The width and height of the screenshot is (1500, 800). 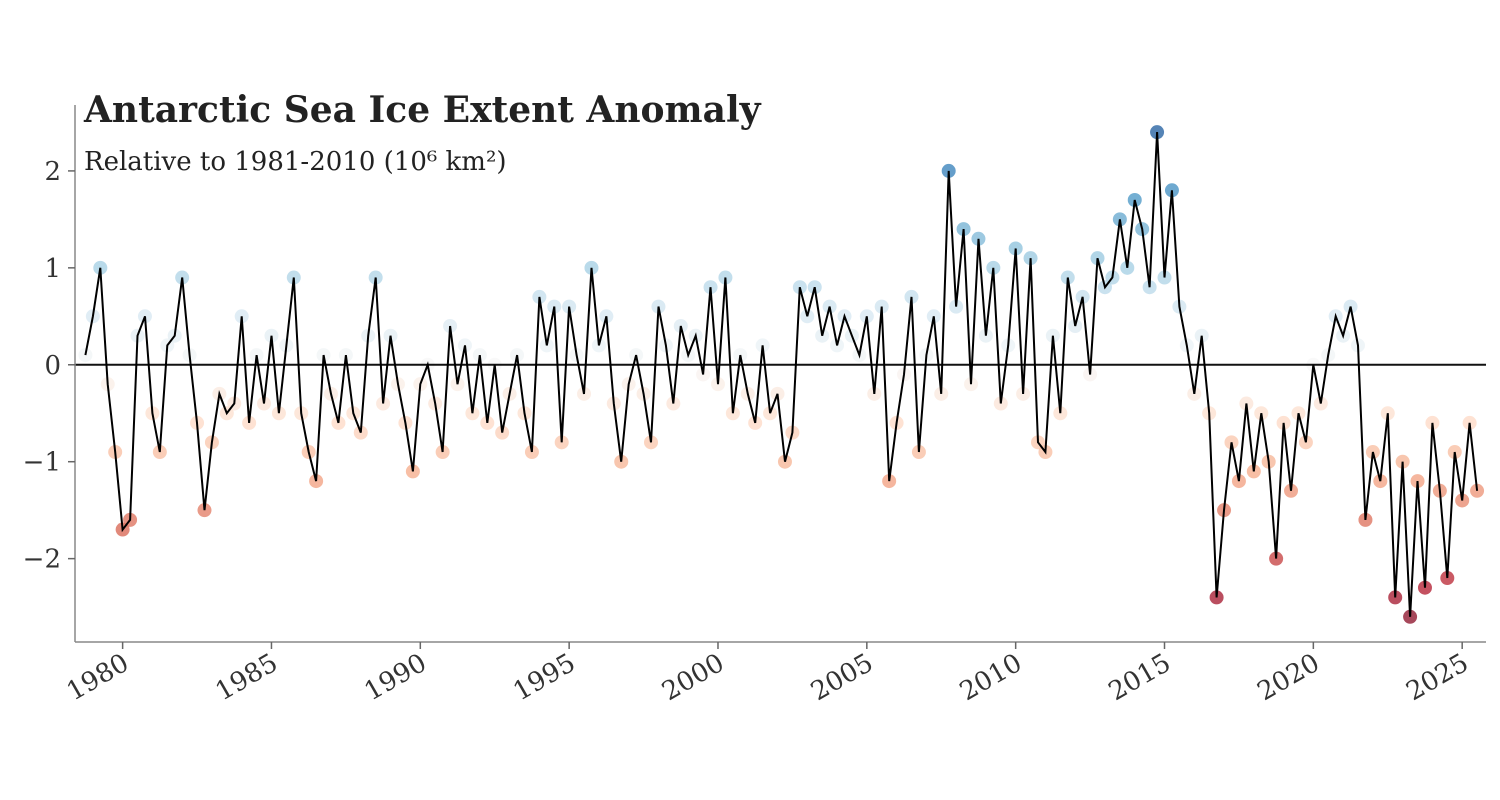 I want to click on x-tick-label: 2000, so click(x=693, y=677).